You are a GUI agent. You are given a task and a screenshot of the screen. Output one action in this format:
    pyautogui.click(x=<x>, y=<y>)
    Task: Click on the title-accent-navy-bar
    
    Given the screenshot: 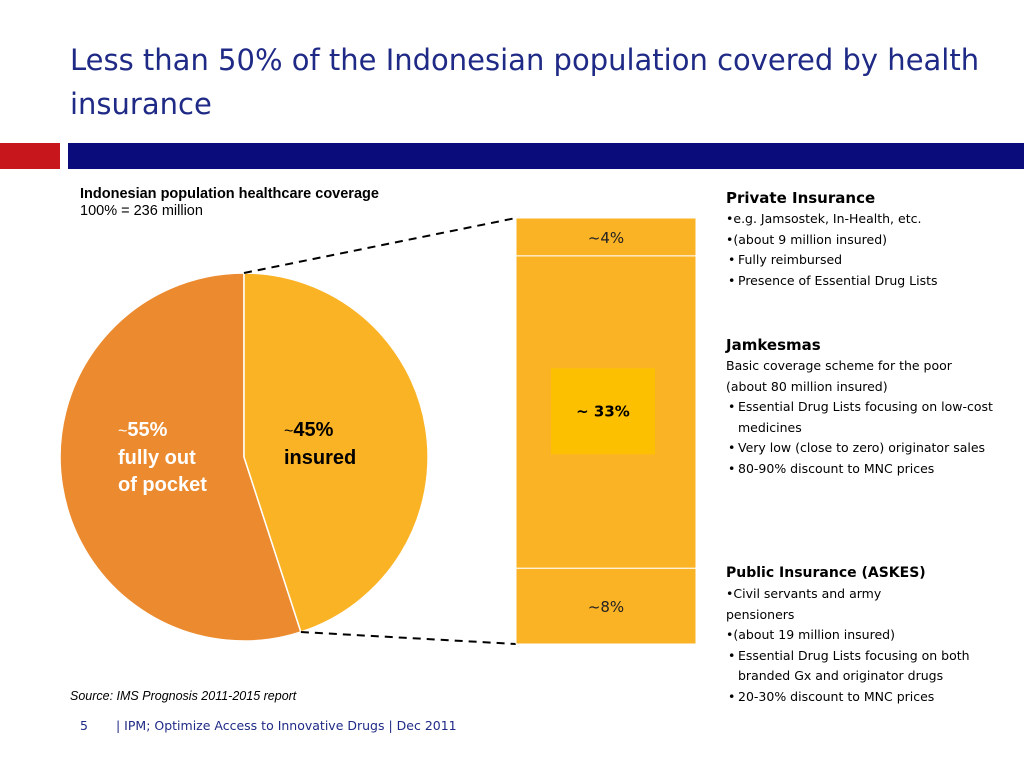 What is the action you would take?
    pyautogui.click(x=546, y=156)
    